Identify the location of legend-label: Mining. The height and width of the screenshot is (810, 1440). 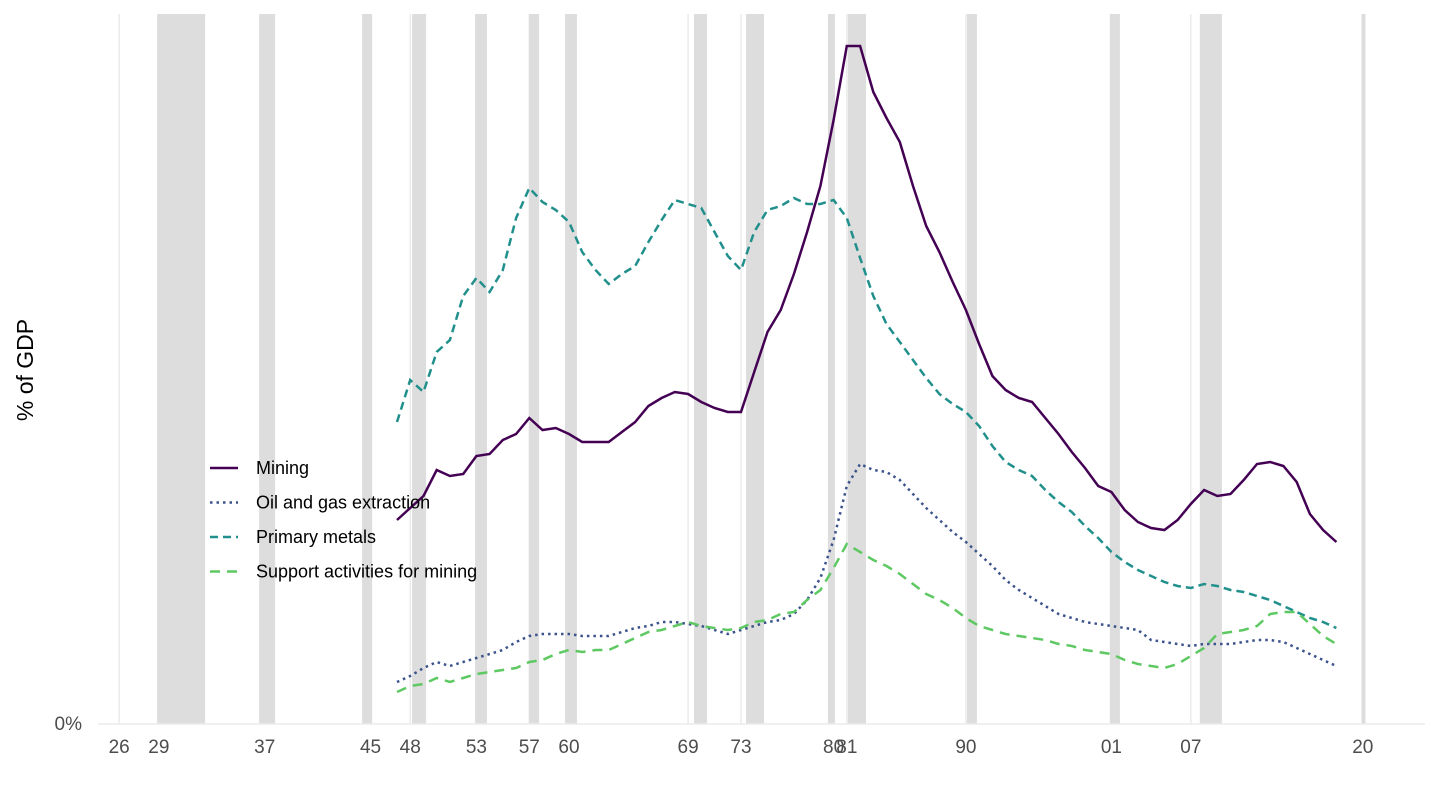
(282, 468).